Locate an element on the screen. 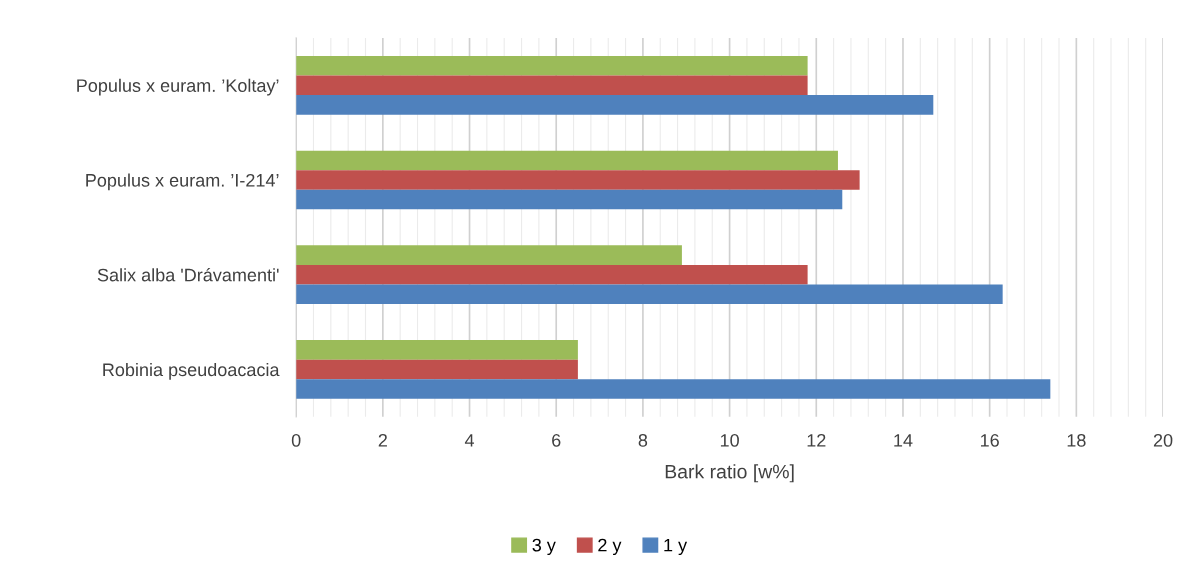 The width and height of the screenshot is (1199, 583). x-tick-label: 8 is located at coordinates (643, 440).